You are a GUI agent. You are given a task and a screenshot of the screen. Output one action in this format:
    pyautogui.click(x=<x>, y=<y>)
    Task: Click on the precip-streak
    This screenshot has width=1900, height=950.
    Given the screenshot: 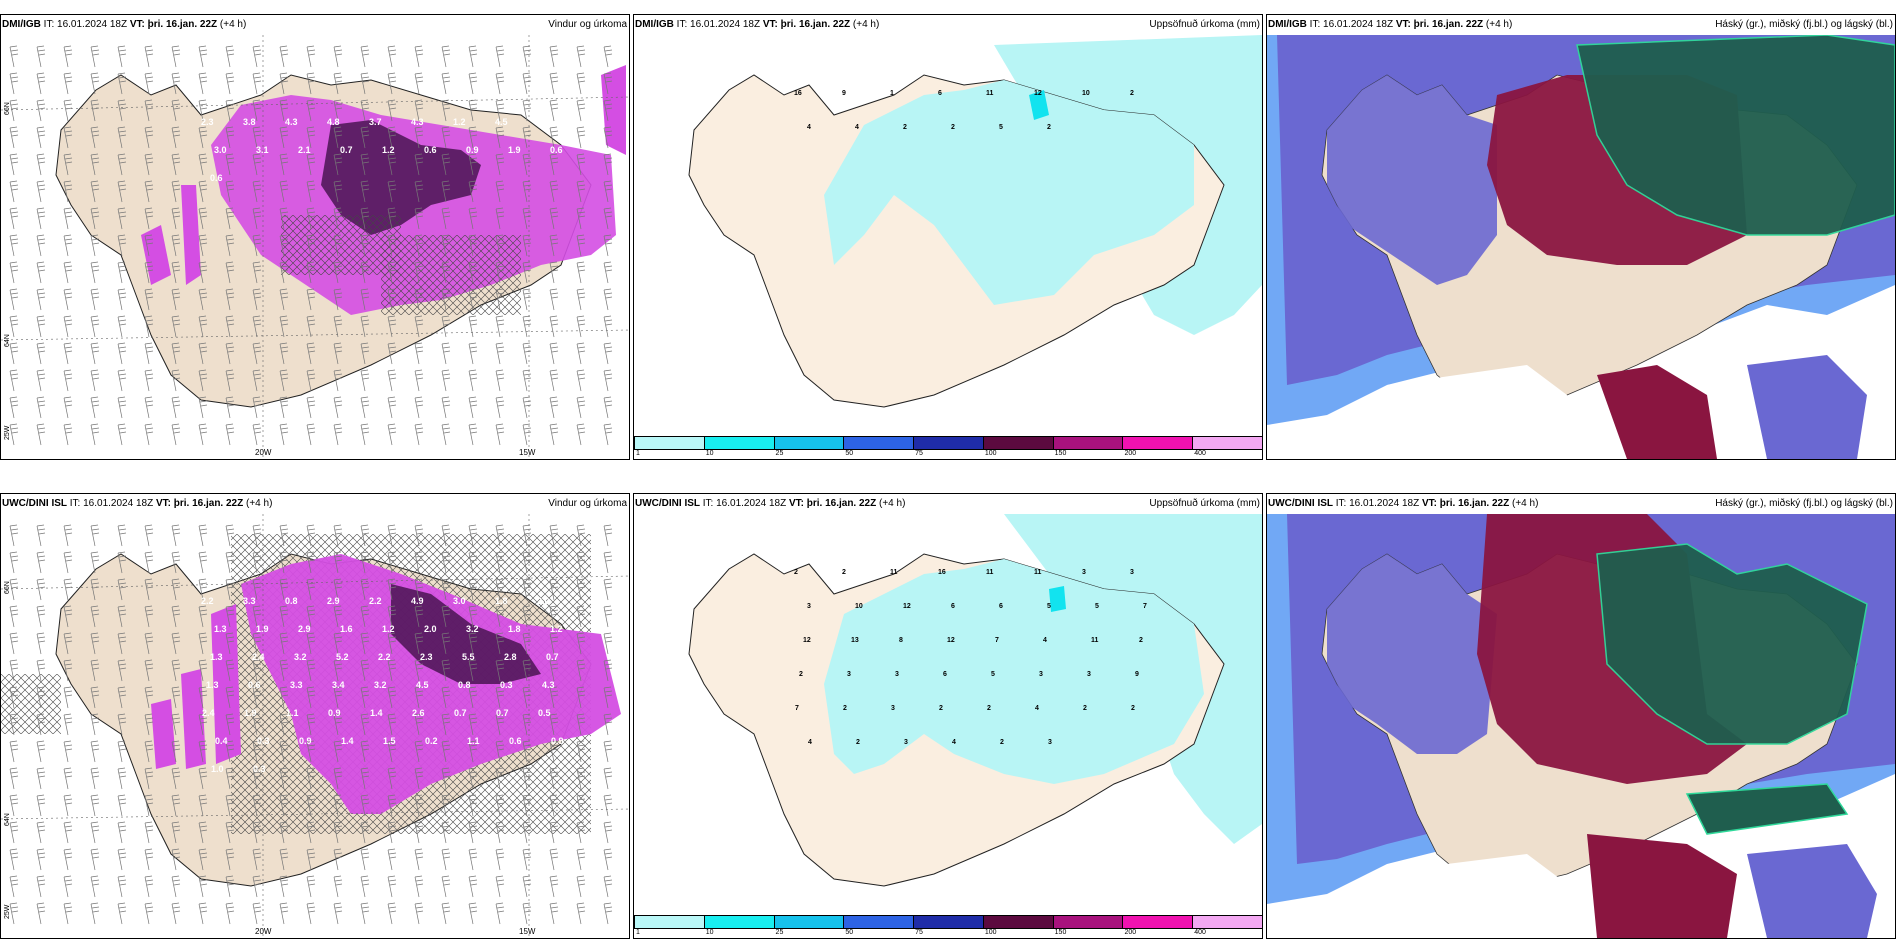 What is the action you would take?
    pyautogui.click(x=613, y=110)
    